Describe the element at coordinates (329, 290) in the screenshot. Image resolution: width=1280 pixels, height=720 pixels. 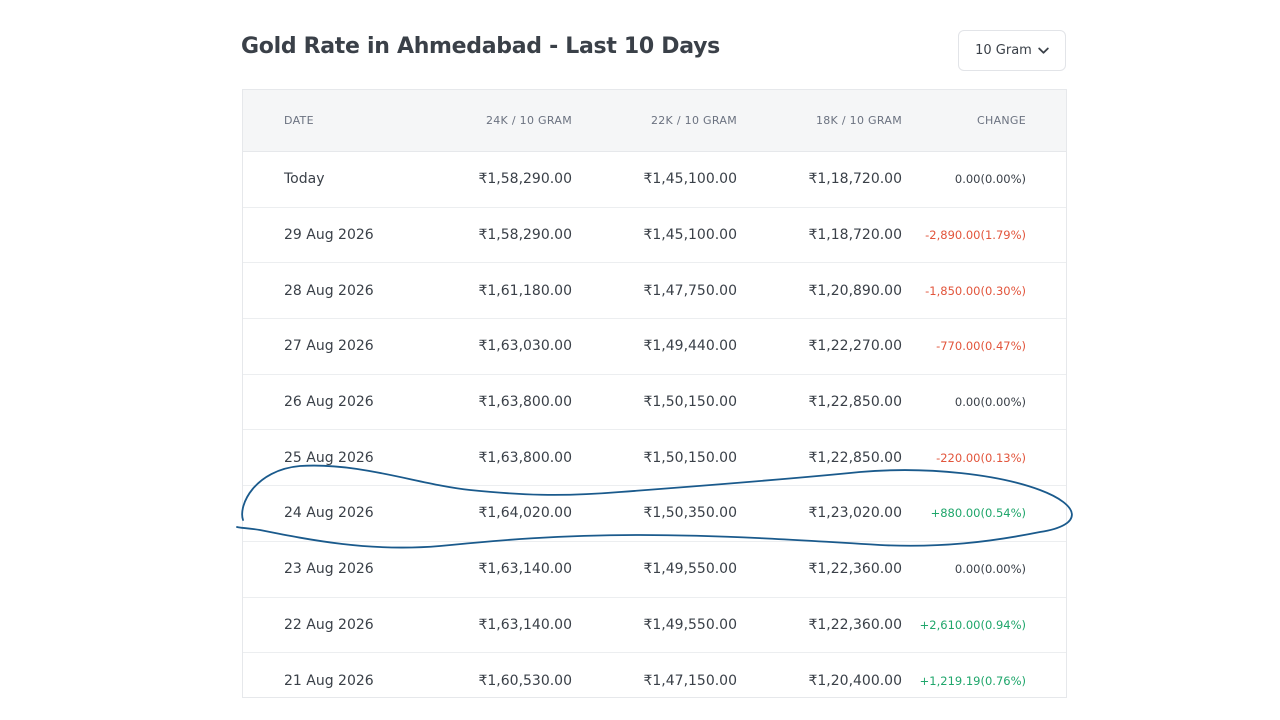
I see `cell-date: 28 Aug 2026` at that location.